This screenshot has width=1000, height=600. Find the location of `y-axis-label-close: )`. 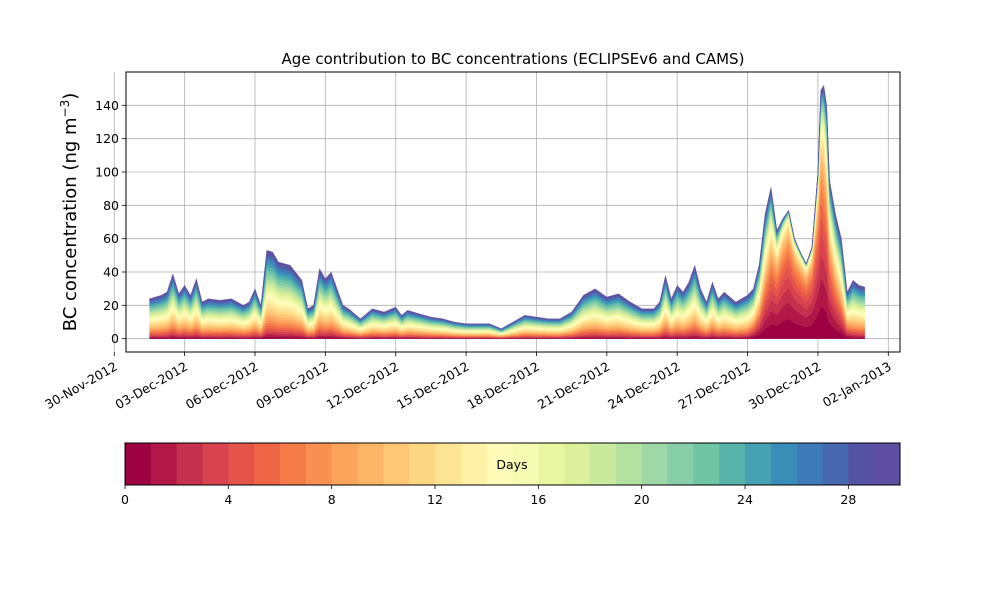

y-axis-label-close: ) is located at coordinates (70, 96).